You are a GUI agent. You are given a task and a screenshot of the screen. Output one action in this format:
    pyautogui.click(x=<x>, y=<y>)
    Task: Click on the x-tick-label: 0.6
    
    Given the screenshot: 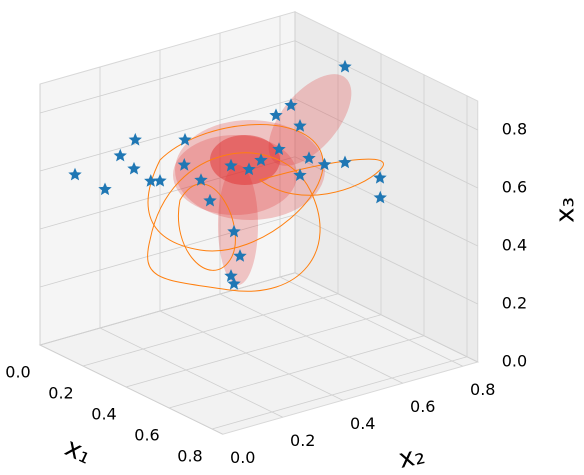 What is the action you would take?
    pyautogui.click(x=146, y=435)
    